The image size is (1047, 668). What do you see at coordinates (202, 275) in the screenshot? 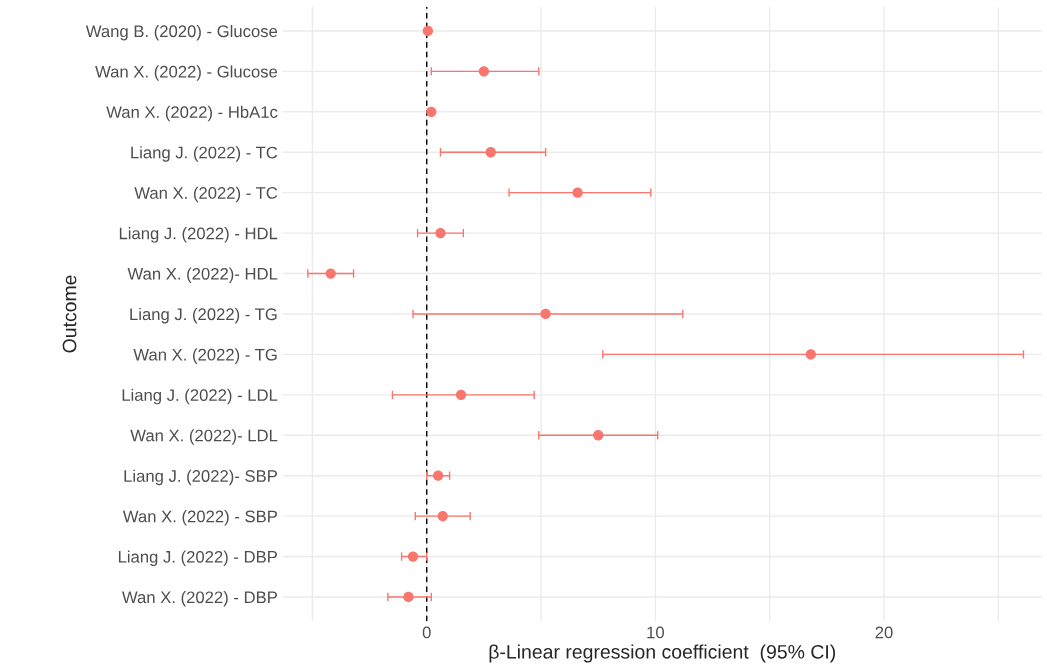
I see `y-tick-label: Wan X. (2022)- HDL` at bounding box center [202, 275].